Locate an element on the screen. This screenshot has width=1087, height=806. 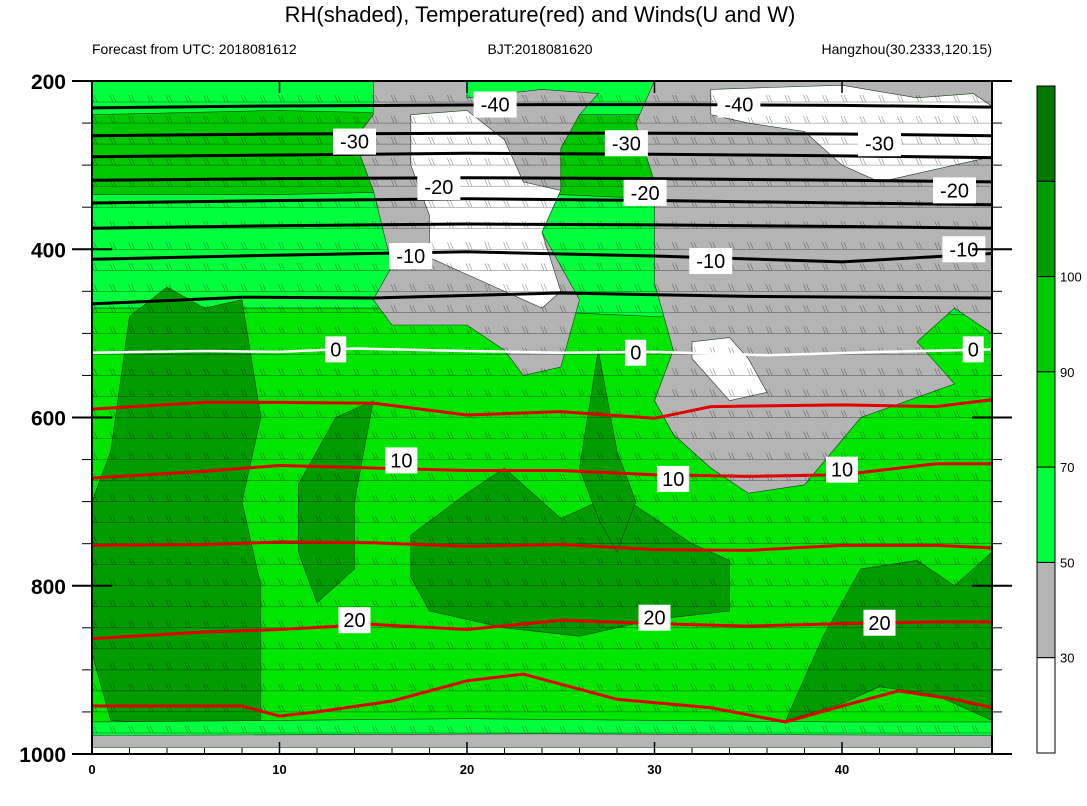
y-tick-label: 1000 is located at coordinates (42, 755).